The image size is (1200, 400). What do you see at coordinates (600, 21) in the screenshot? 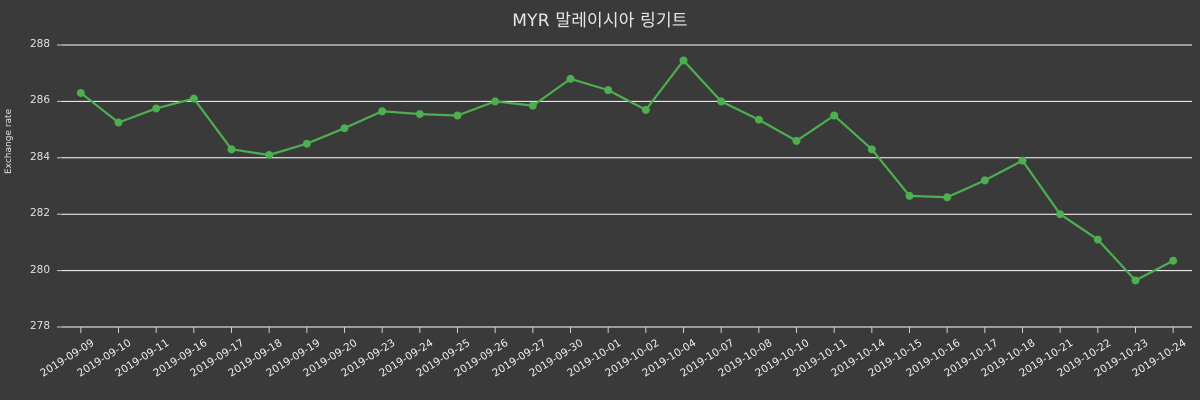
I see `chart-title: MYR 말레이시아 링기트` at bounding box center [600, 21].